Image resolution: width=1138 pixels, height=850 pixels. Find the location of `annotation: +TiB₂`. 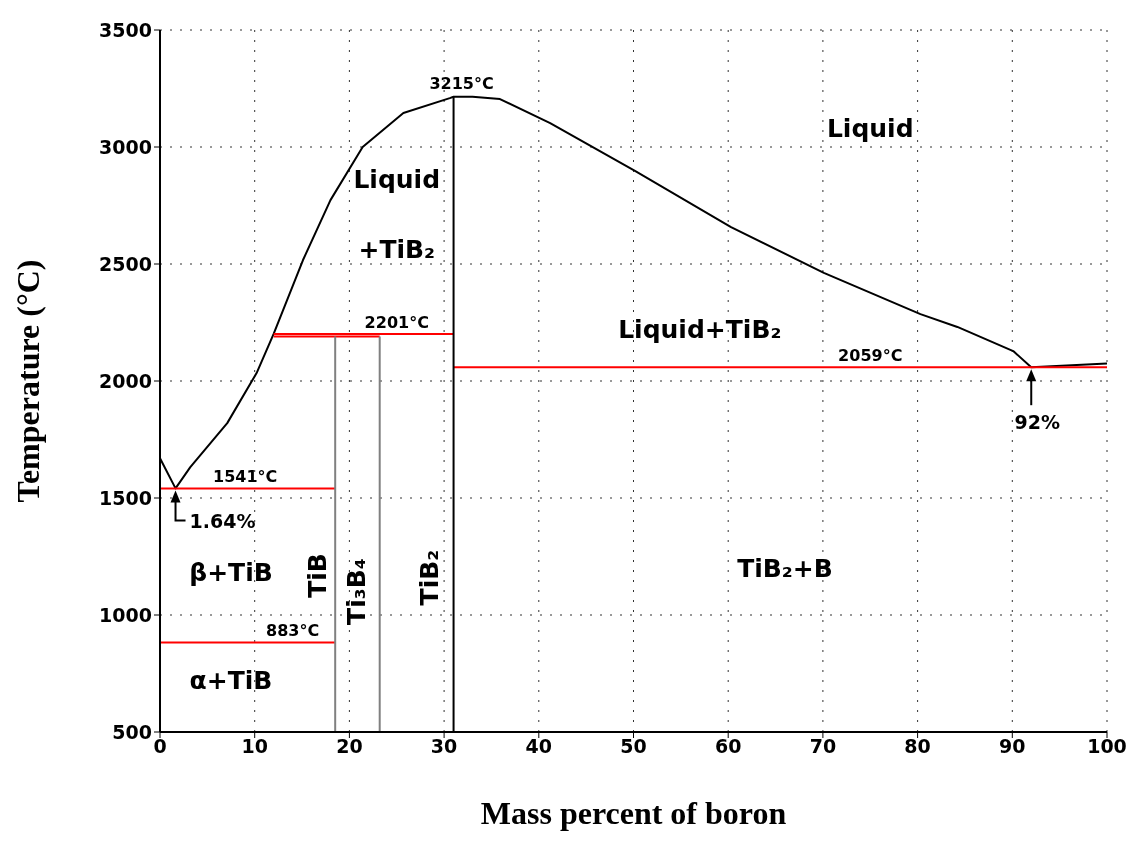

annotation: +TiB₂ is located at coordinates (397, 250).